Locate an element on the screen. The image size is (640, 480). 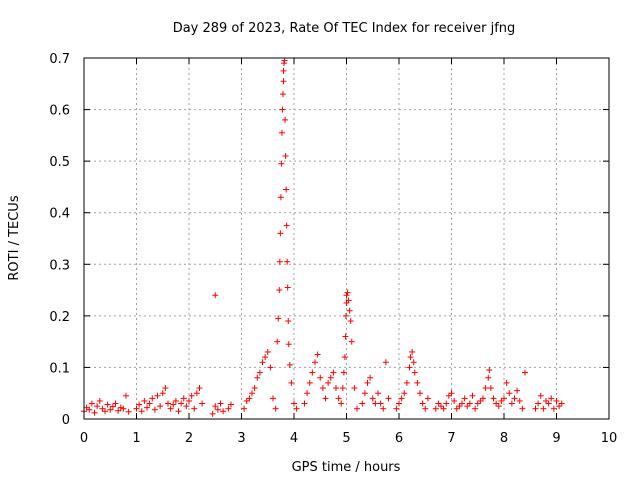
y-tick-label: 0.4 is located at coordinates (59, 214).